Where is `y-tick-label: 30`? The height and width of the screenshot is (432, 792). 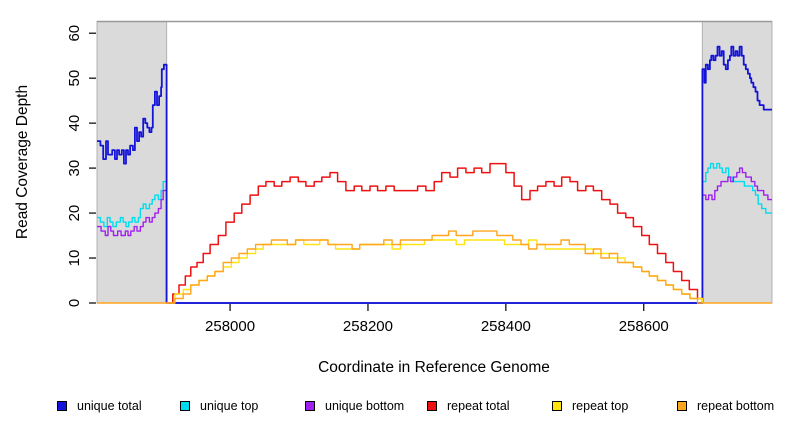 y-tick-label: 30 is located at coordinates (74, 168).